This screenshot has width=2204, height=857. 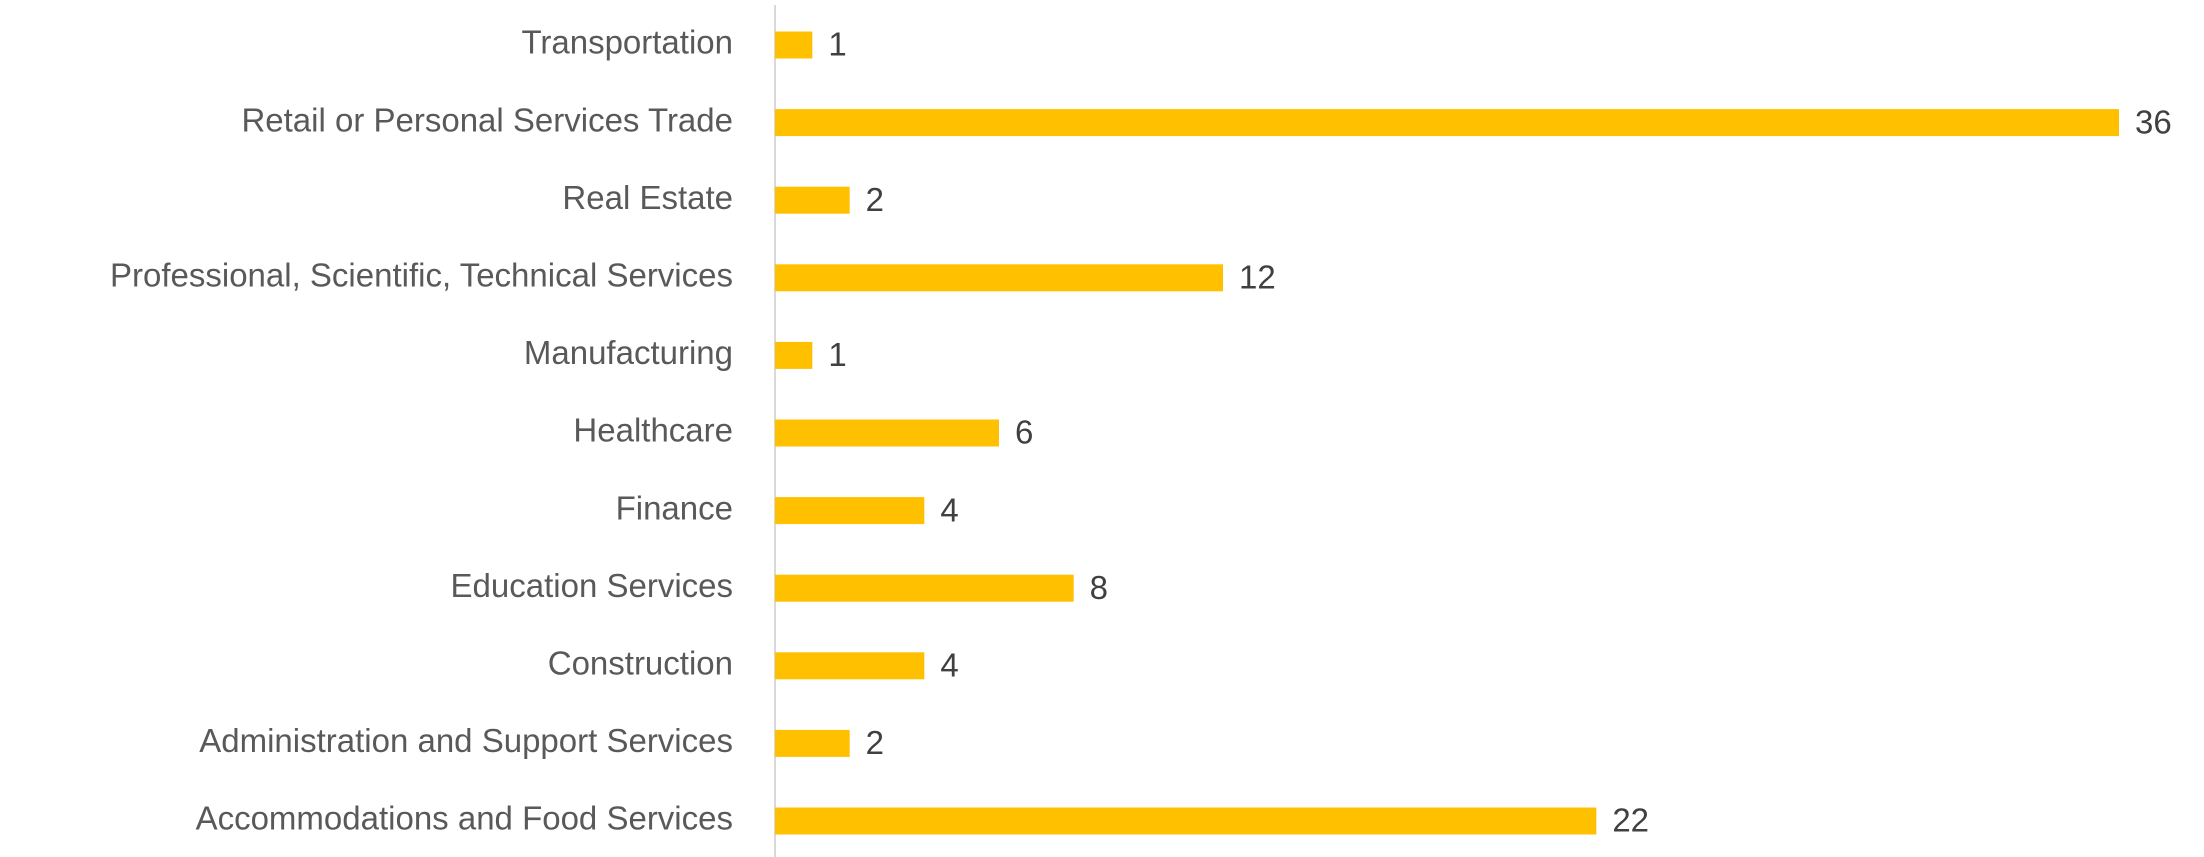 What do you see at coordinates (674, 507) in the screenshot?
I see `y-tick-label: Finance` at bounding box center [674, 507].